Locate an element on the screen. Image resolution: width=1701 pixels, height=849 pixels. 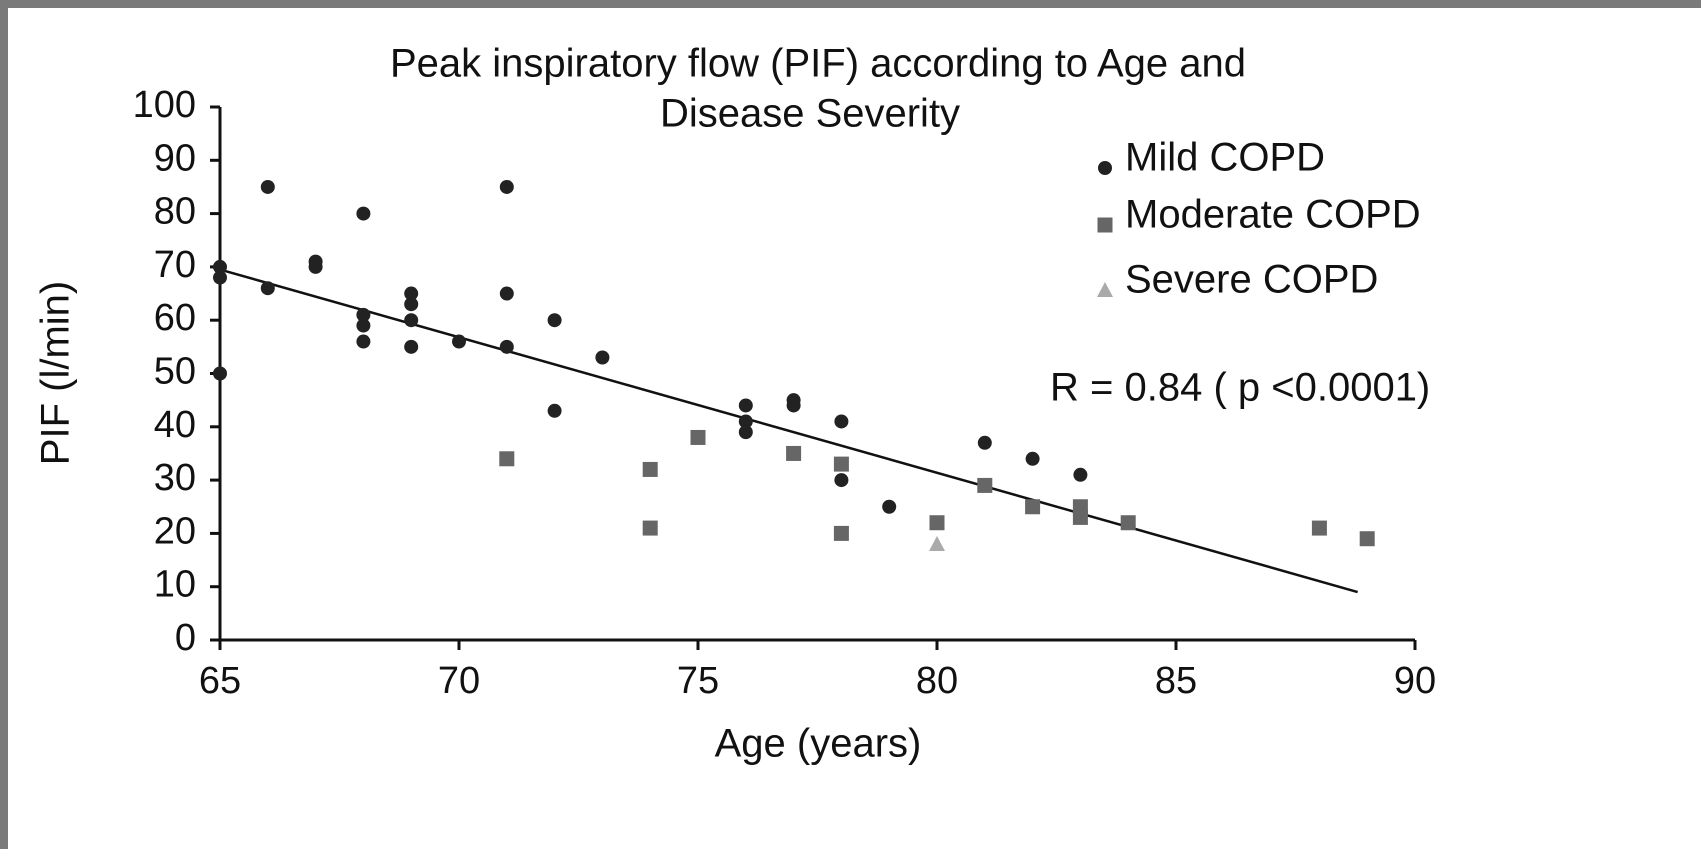
y-tick-label: 20 is located at coordinates (175, 531).